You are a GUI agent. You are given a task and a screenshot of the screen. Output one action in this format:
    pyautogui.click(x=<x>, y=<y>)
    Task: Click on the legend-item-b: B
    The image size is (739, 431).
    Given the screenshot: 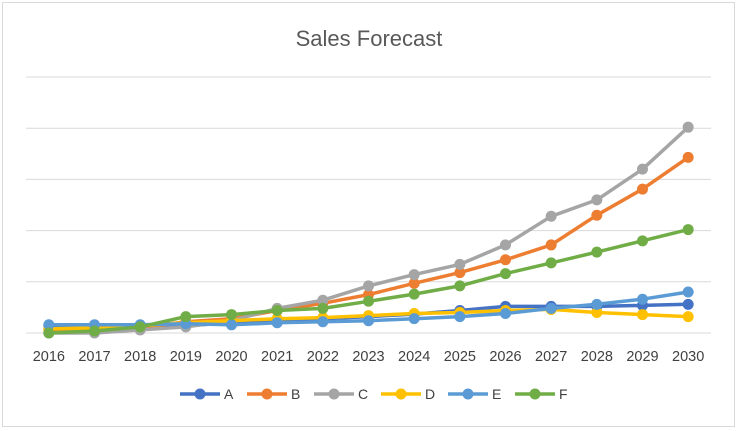 What is the action you would take?
    pyautogui.click(x=273, y=394)
    